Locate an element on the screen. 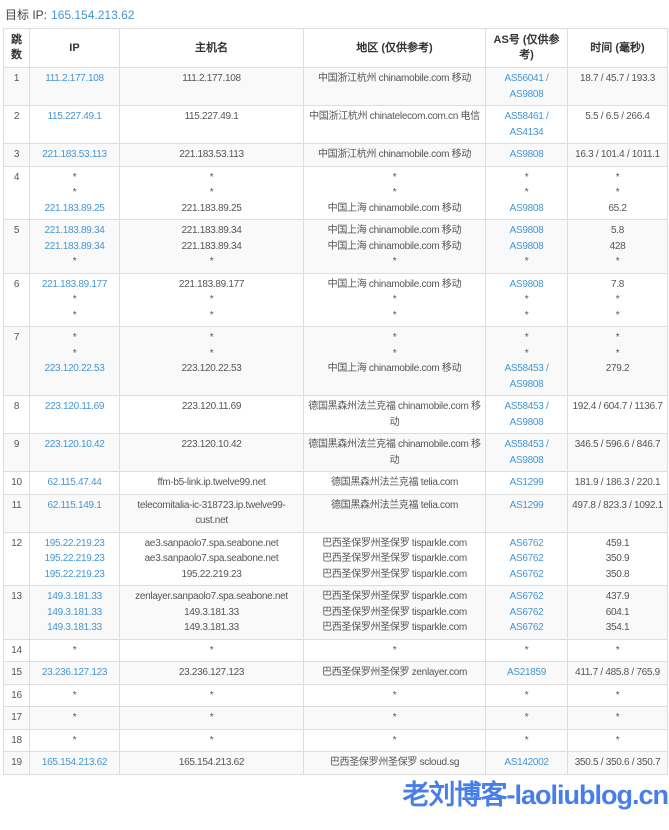  cell-time: 5.5 / 6.5 / 266.4 is located at coordinates (617, 124).